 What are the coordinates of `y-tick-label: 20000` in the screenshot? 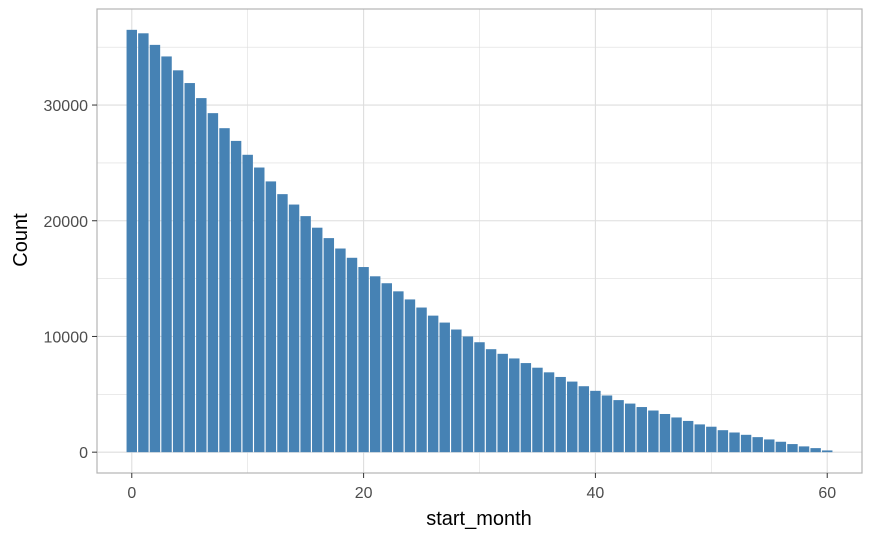 It's located at (66, 222).